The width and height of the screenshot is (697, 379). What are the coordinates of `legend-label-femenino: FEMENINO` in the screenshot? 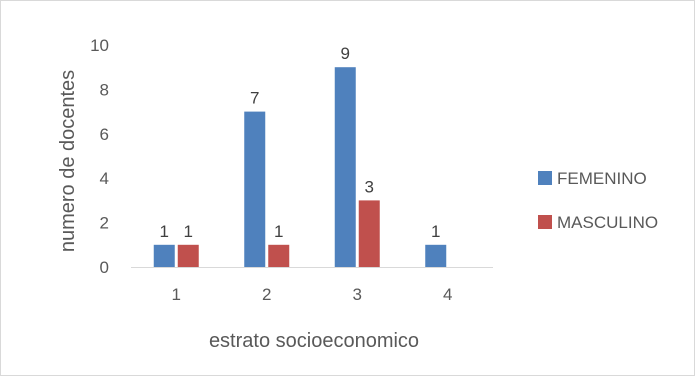 It's located at (602, 178).